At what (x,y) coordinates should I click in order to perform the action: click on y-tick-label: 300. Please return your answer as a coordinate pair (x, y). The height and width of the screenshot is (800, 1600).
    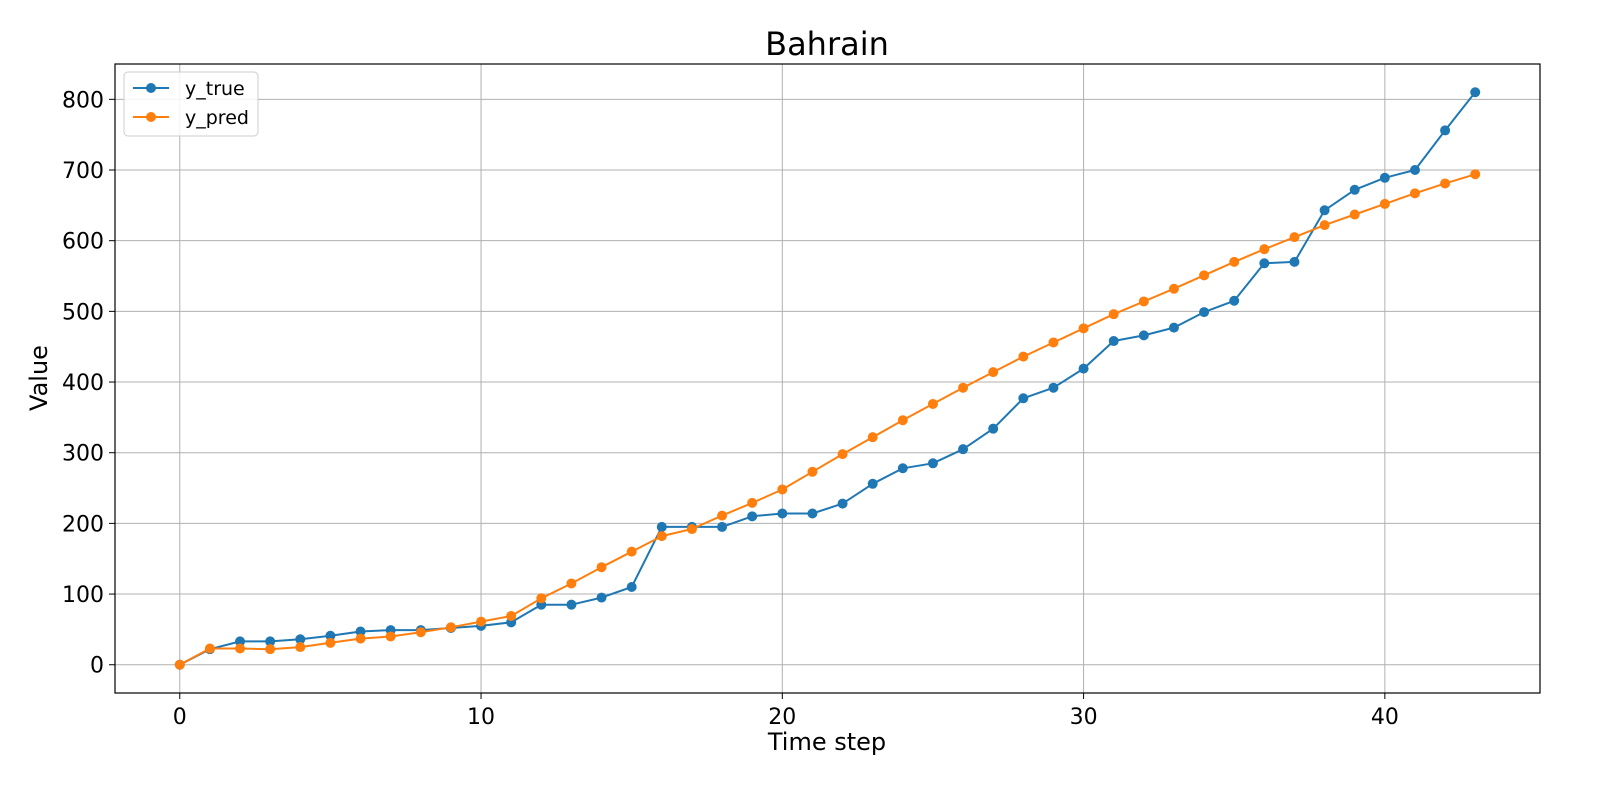
    Looking at the image, I should click on (83, 454).